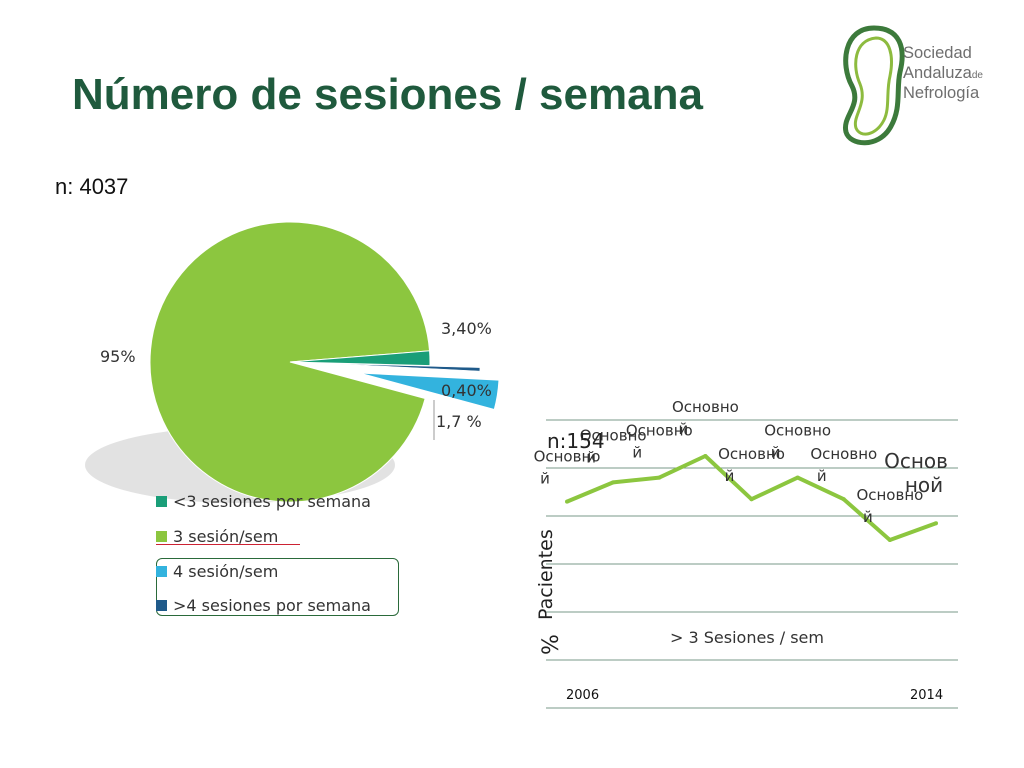 The image size is (1024, 768). What do you see at coordinates (576, 441) in the screenshot?
I see `line-sample-size: n:154` at bounding box center [576, 441].